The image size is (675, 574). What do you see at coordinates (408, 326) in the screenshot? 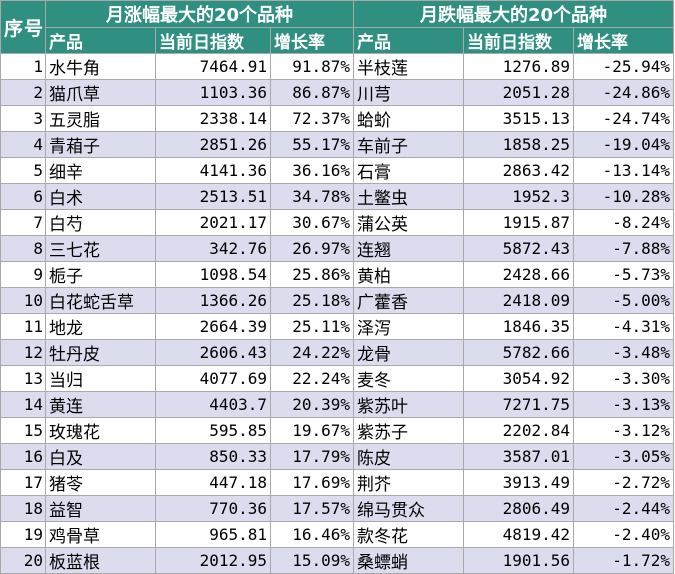
I see `fall-product-name: 泽泻` at bounding box center [408, 326].